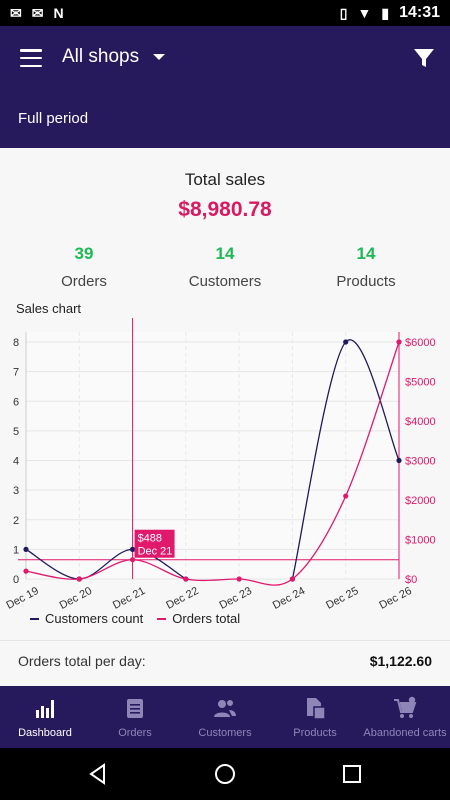 The image size is (450, 800). What do you see at coordinates (395, 597) in the screenshot?
I see `x-tick-label: Dec 26` at bounding box center [395, 597].